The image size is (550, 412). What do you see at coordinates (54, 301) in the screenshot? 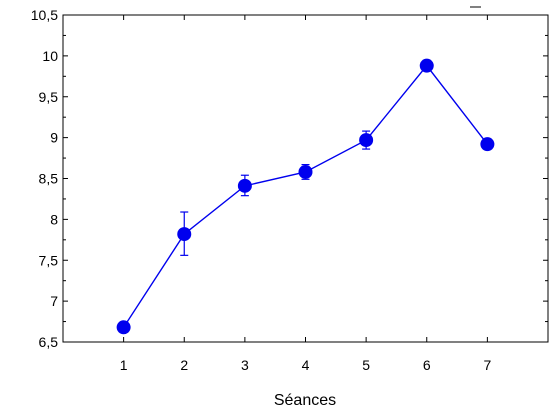
I see `y-tick-label: 7` at bounding box center [54, 301].